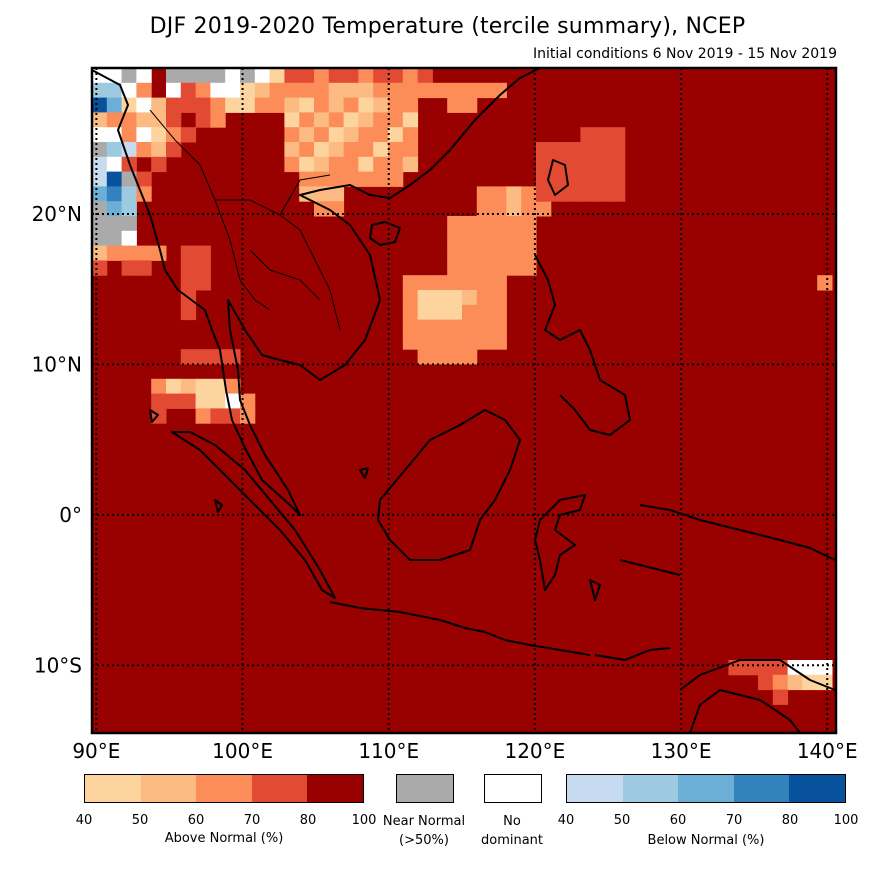 This screenshot has width=895, height=874. What do you see at coordinates (224, 838) in the screenshot?
I see `above-caption: Above Normal (%)` at bounding box center [224, 838].